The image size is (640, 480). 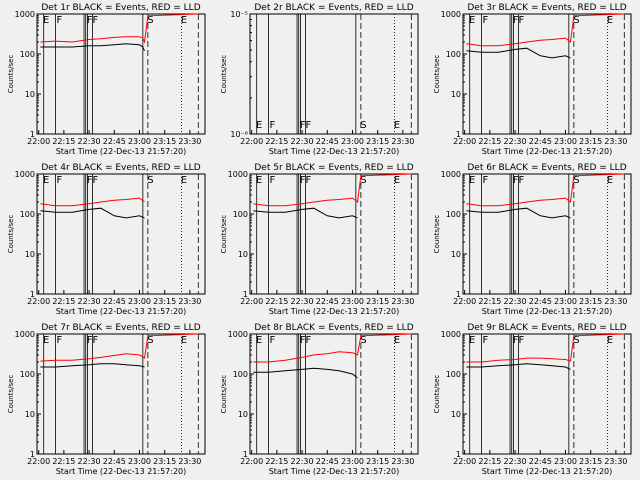 I want to click on chart-title: Det 1r BLACK = Events, RED = LLD, so click(x=120, y=8).